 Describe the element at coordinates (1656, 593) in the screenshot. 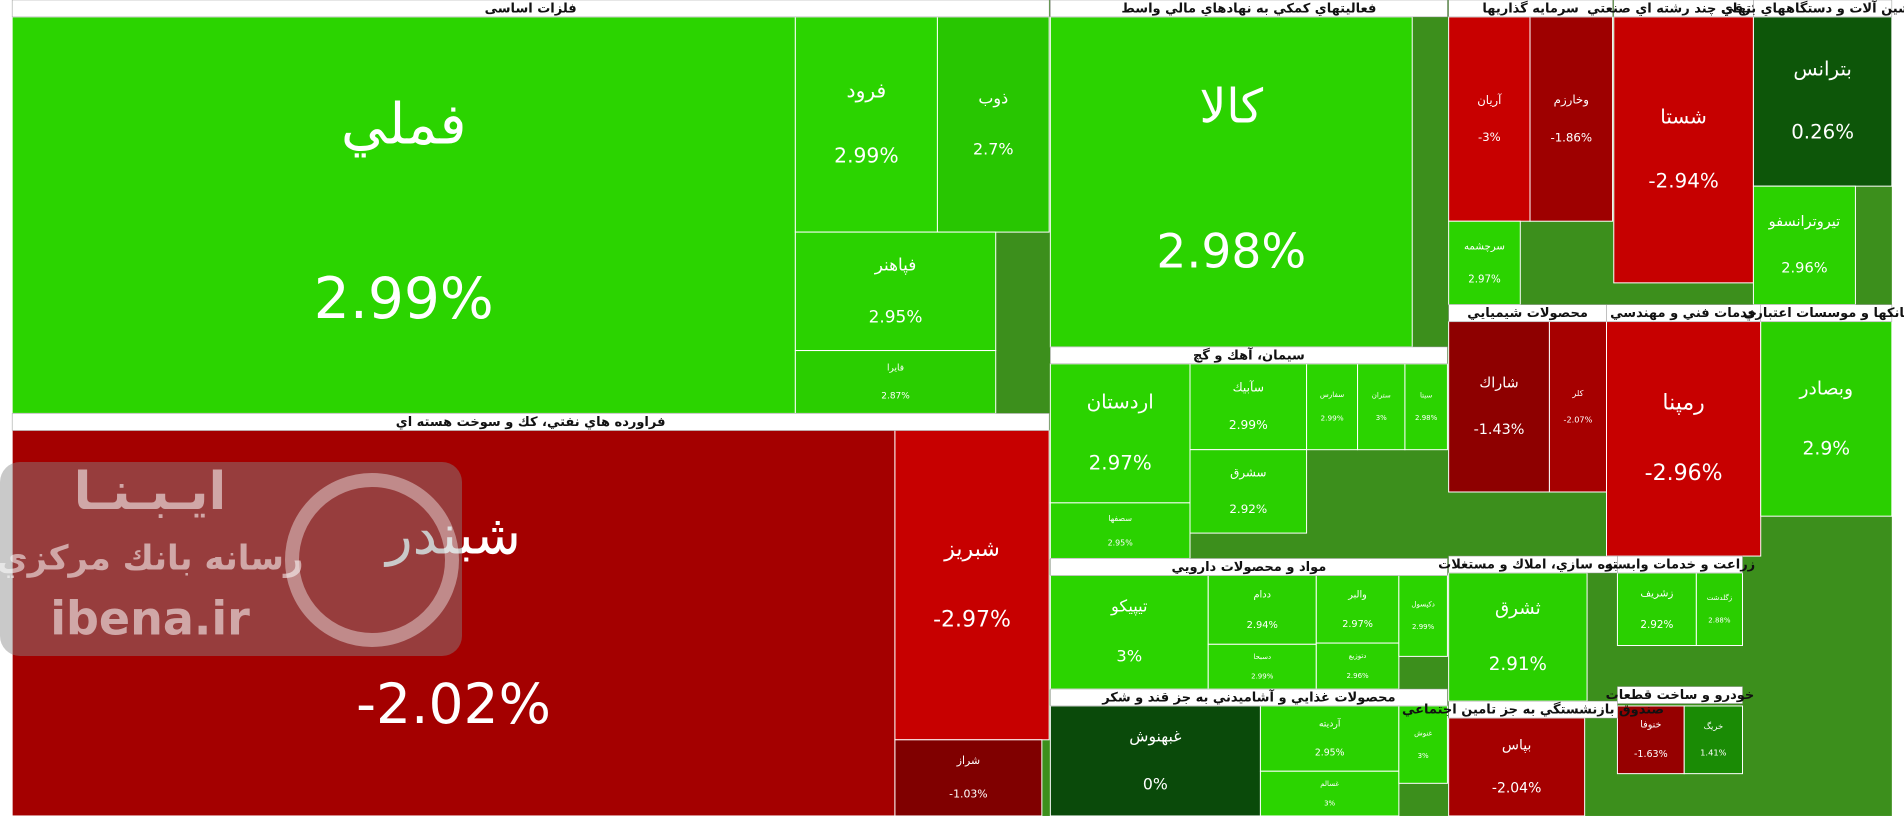

I see `tile-label: زشريف` at that location.